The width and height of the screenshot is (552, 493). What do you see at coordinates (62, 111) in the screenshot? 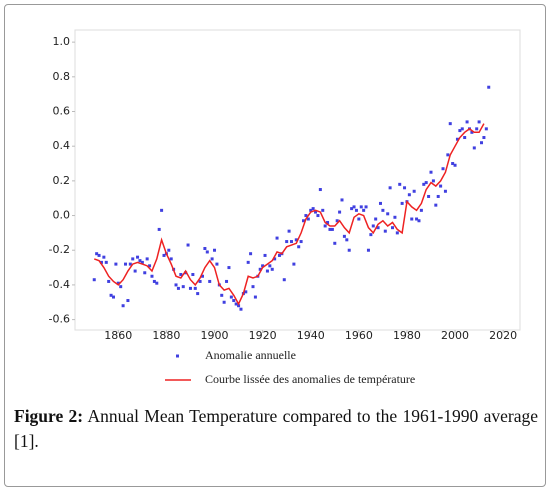
I see `y-tick-label: 0.6` at bounding box center [62, 111].